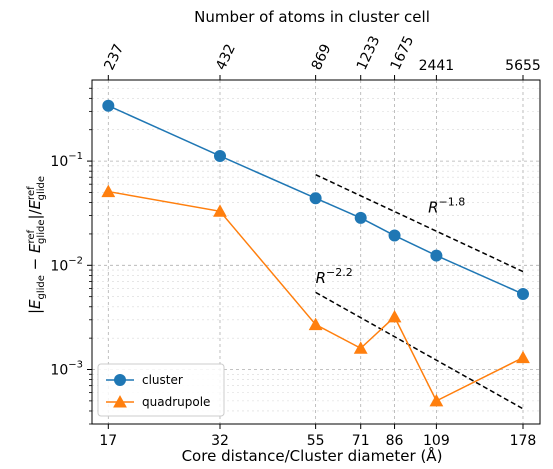  I want to click on x-tick-label: 32, so click(220, 441).